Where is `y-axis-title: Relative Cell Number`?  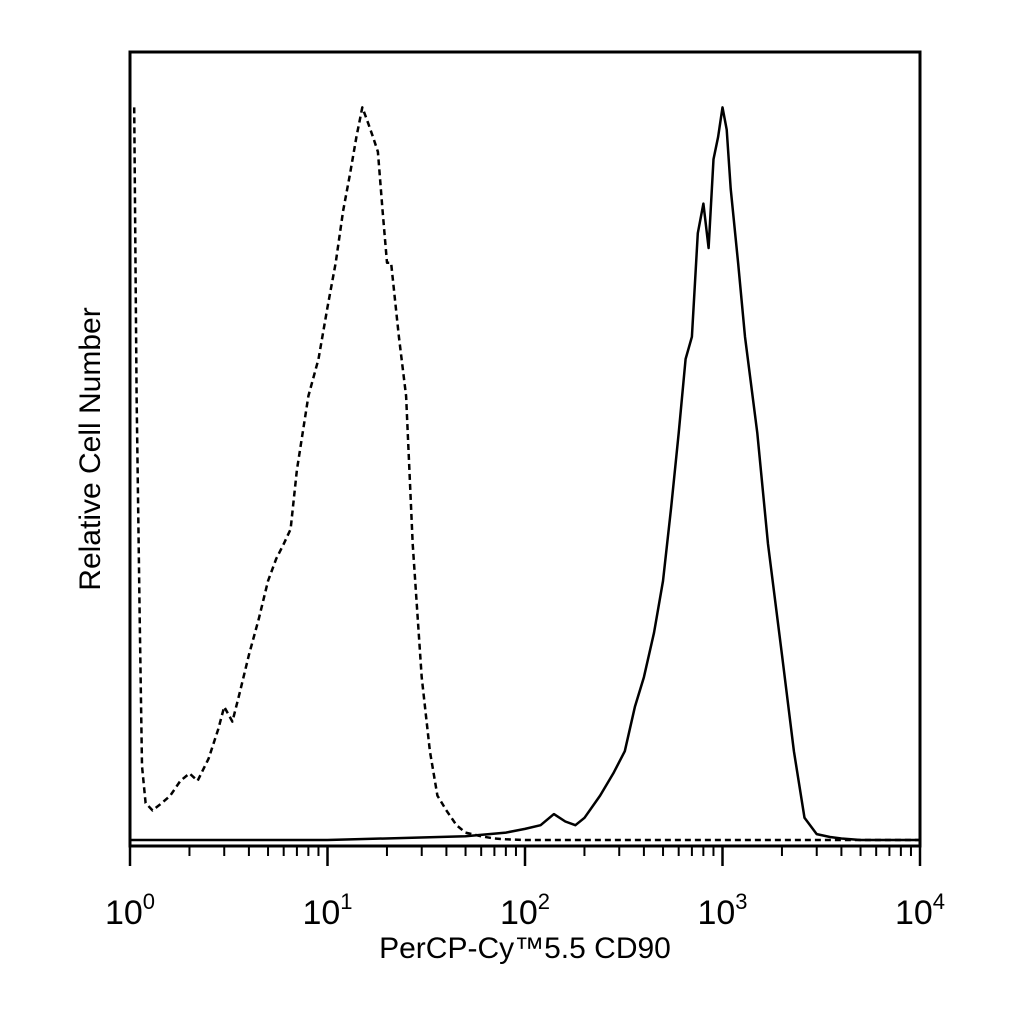 y-axis-title: Relative Cell Number is located at coordinates (90, 448).